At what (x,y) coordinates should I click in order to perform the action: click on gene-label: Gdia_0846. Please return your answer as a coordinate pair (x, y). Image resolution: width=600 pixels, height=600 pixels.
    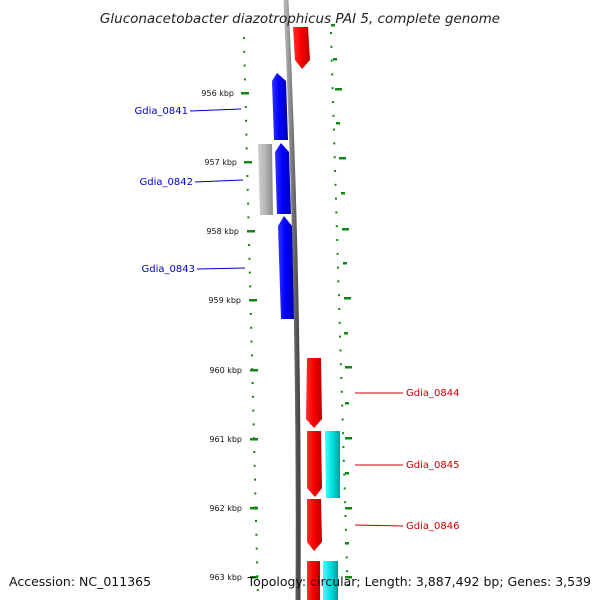
    Looking at the image, I should click on (432, 526).